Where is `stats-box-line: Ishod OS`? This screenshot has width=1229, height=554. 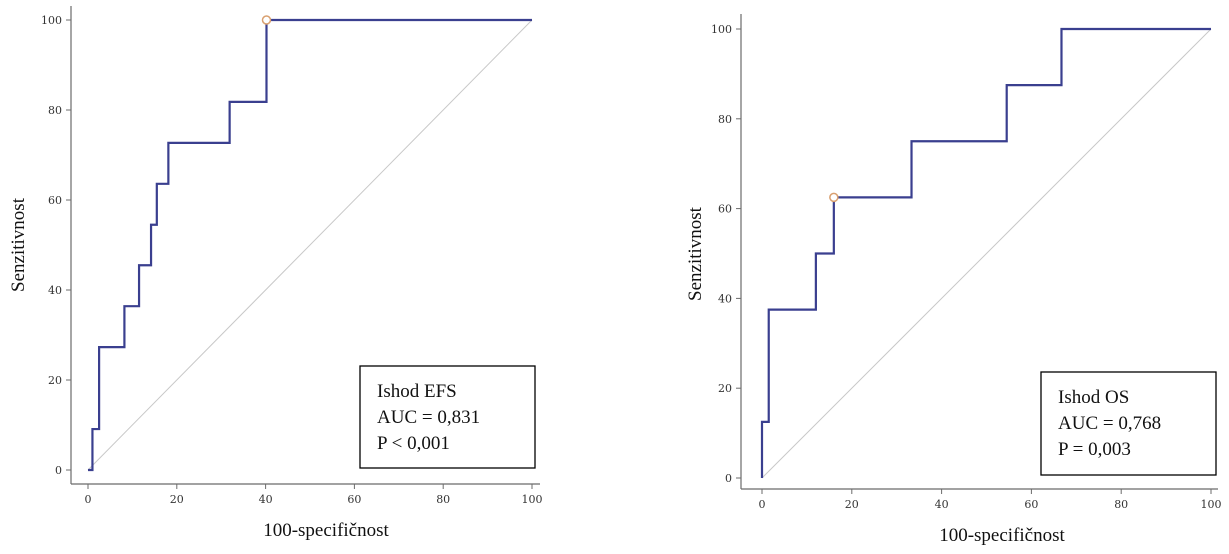 stats-box-line: Ishod OS is located at coordinates (1093, 397).